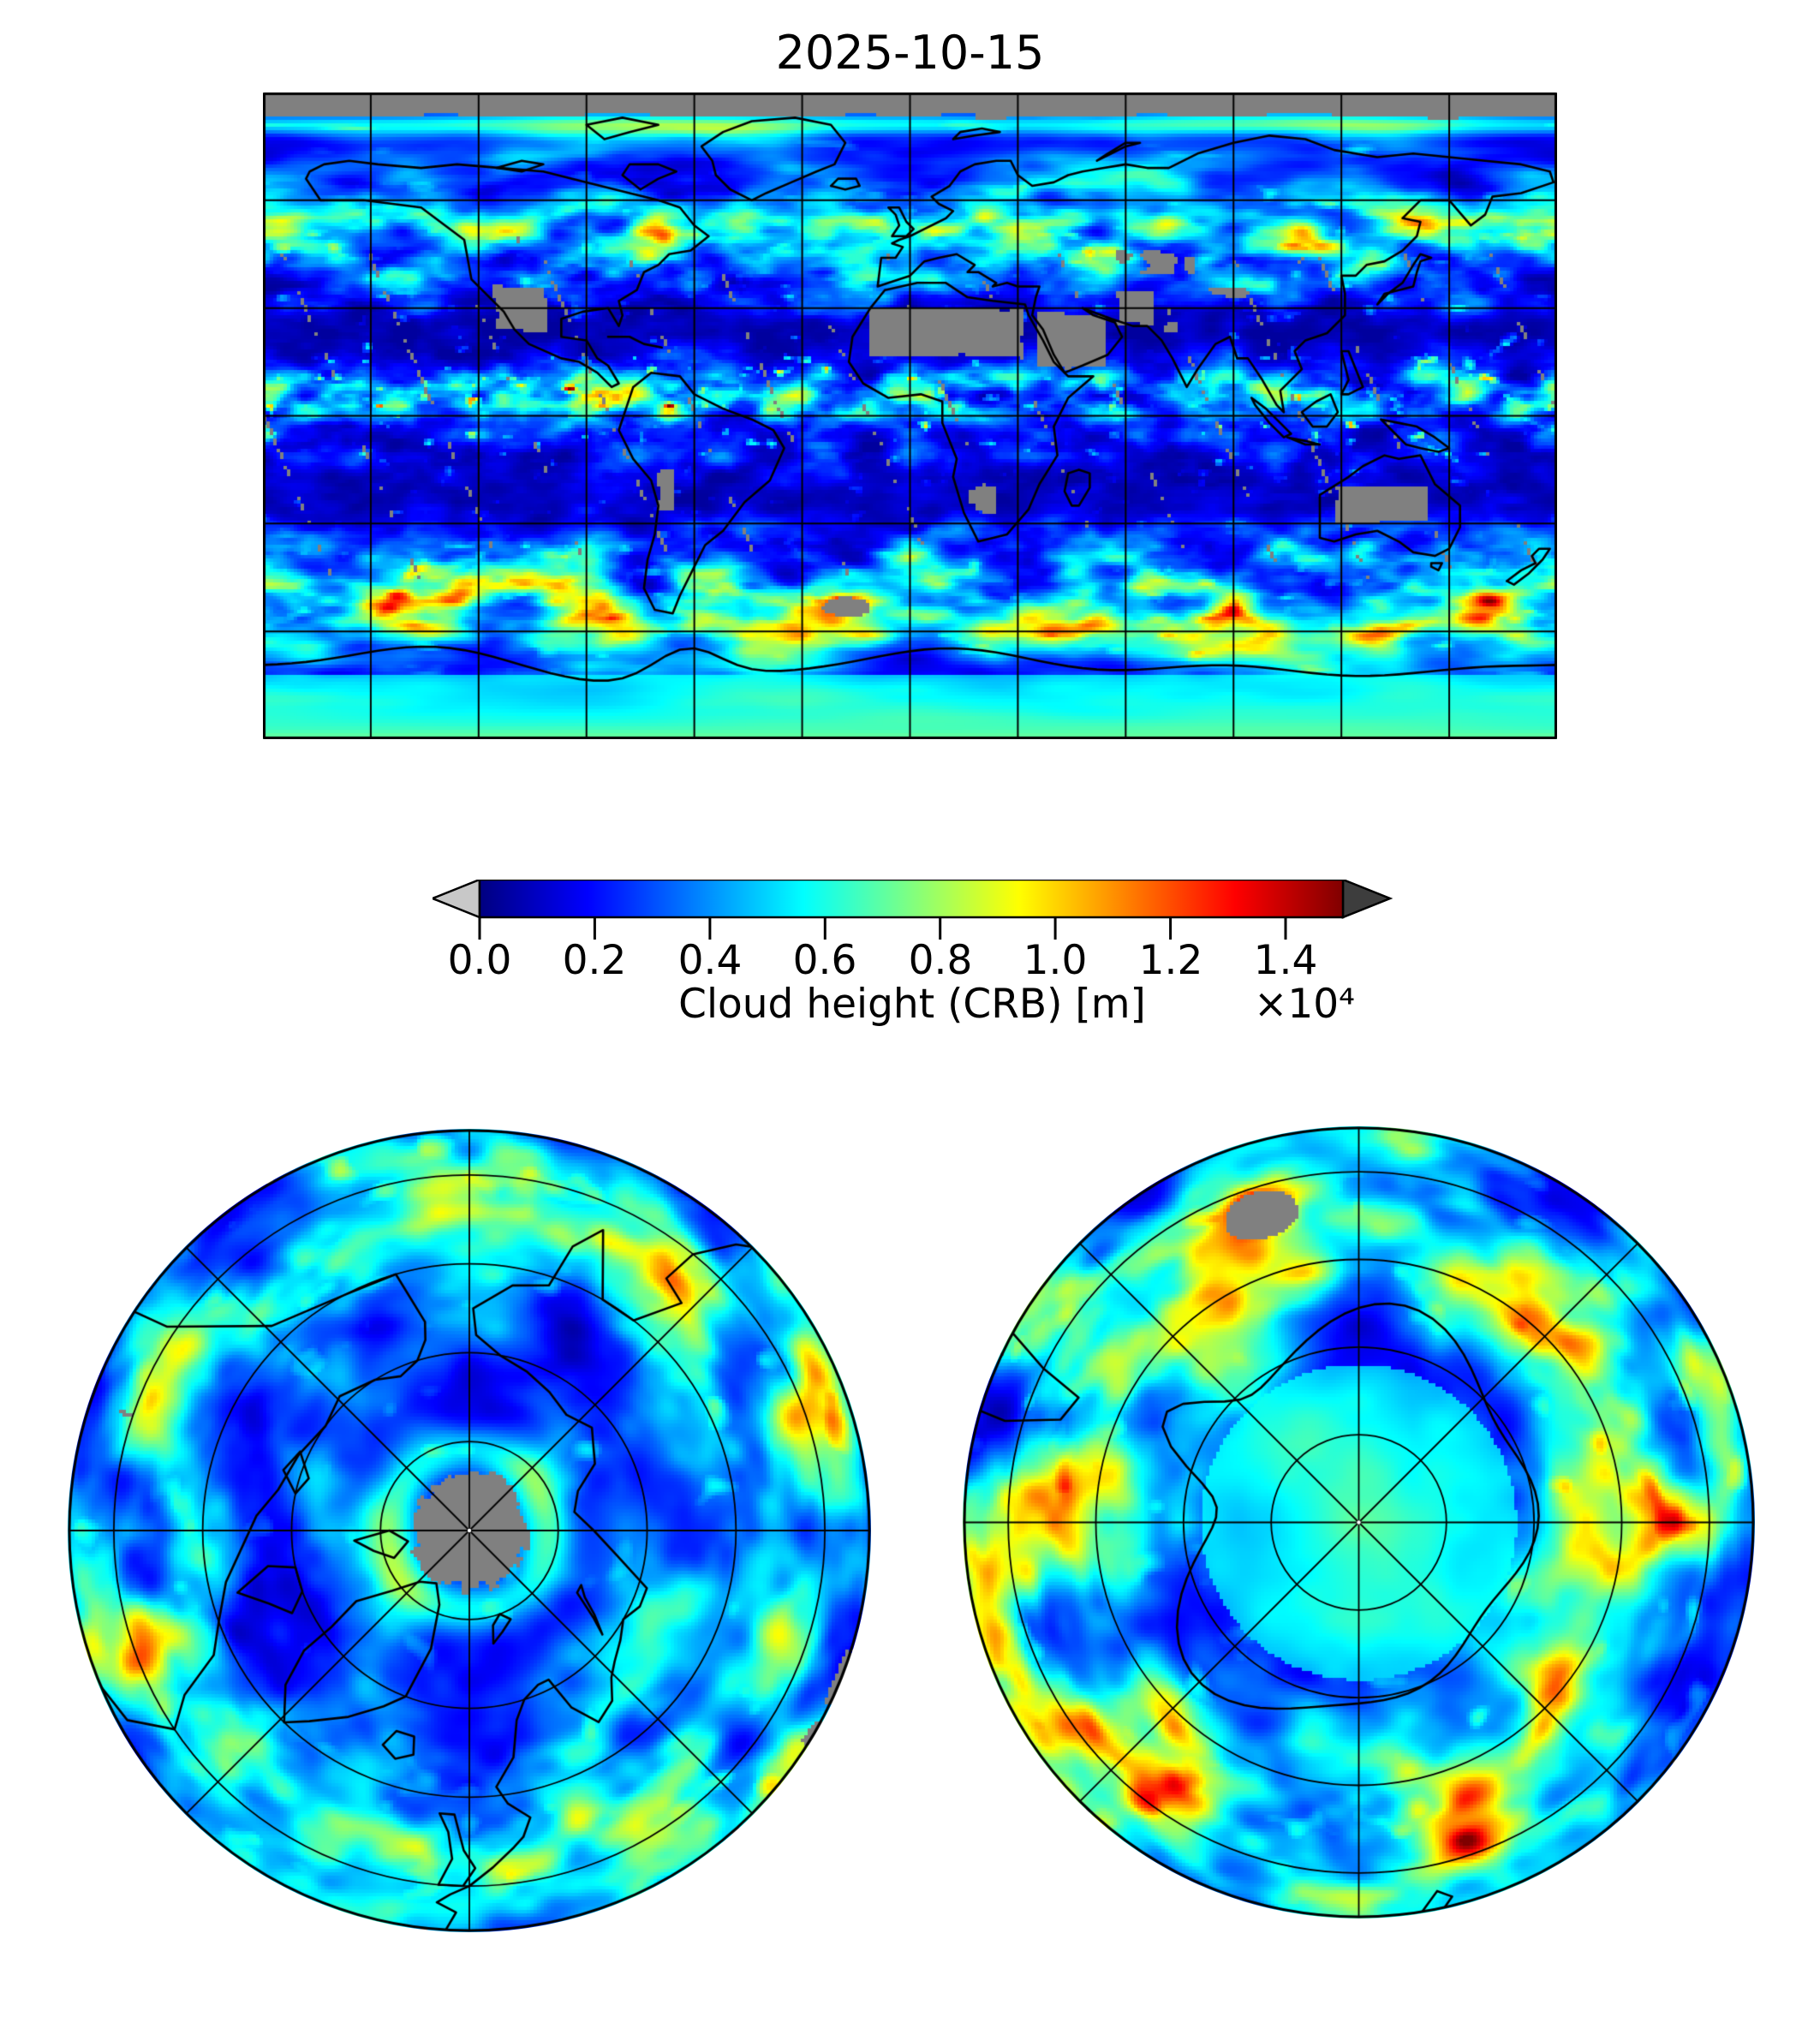 This screenshot has height=2023, width=1820. What do you see at coordinates (457, 899) in the screenshot?
I see `colorbar-under-arrow` at bounding box center [457, 899].